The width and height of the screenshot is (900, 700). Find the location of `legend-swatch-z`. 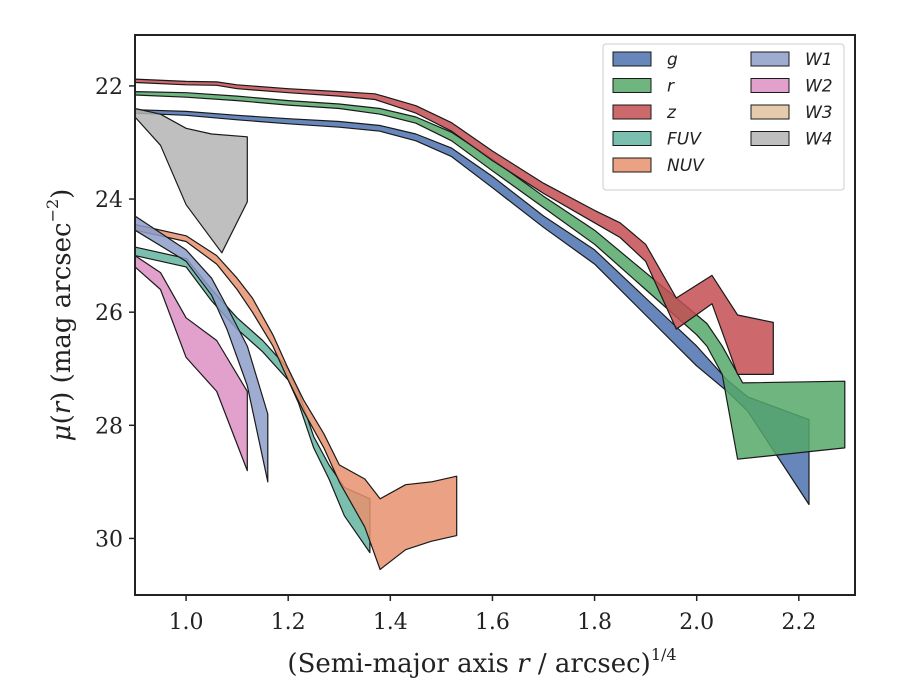

legend-swatch-z is located at coordinates (632, 112).